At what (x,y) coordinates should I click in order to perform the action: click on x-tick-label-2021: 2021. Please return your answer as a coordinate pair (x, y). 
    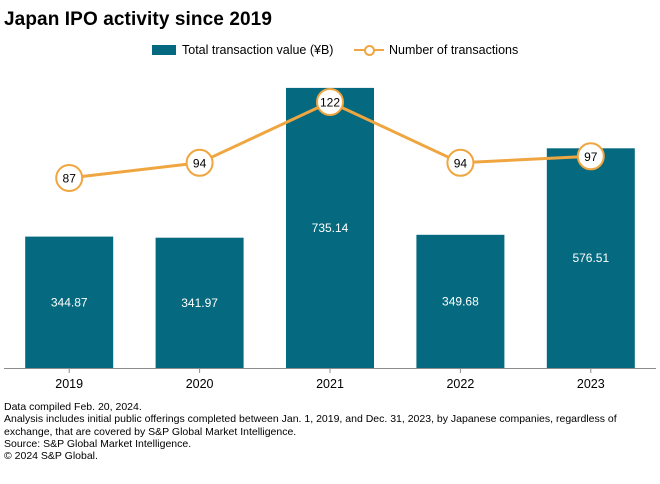
    Looking at the image, I should click on (330, 384).